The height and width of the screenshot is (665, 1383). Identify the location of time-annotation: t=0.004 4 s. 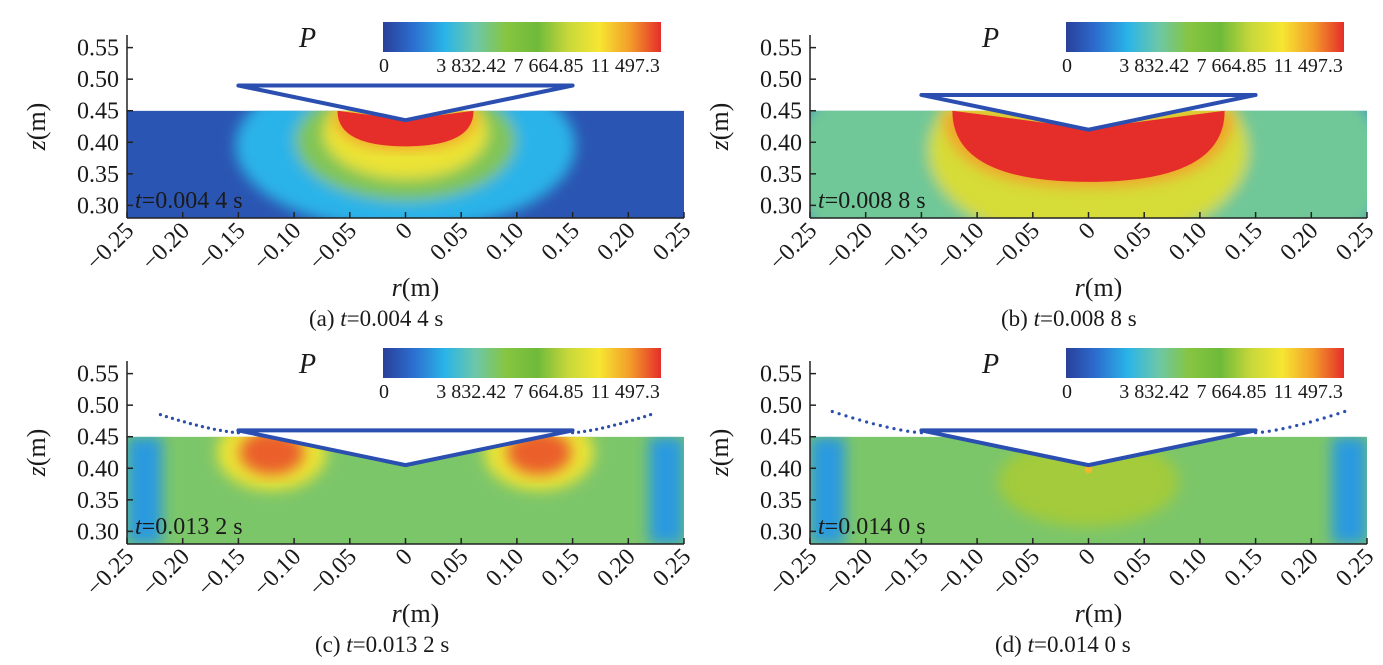
(189, 201).